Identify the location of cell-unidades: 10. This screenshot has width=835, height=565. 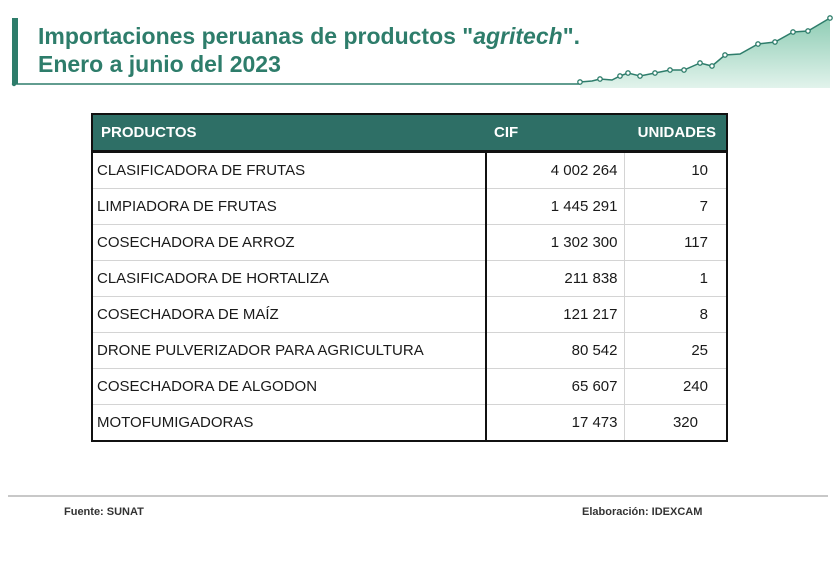
(675, 170).